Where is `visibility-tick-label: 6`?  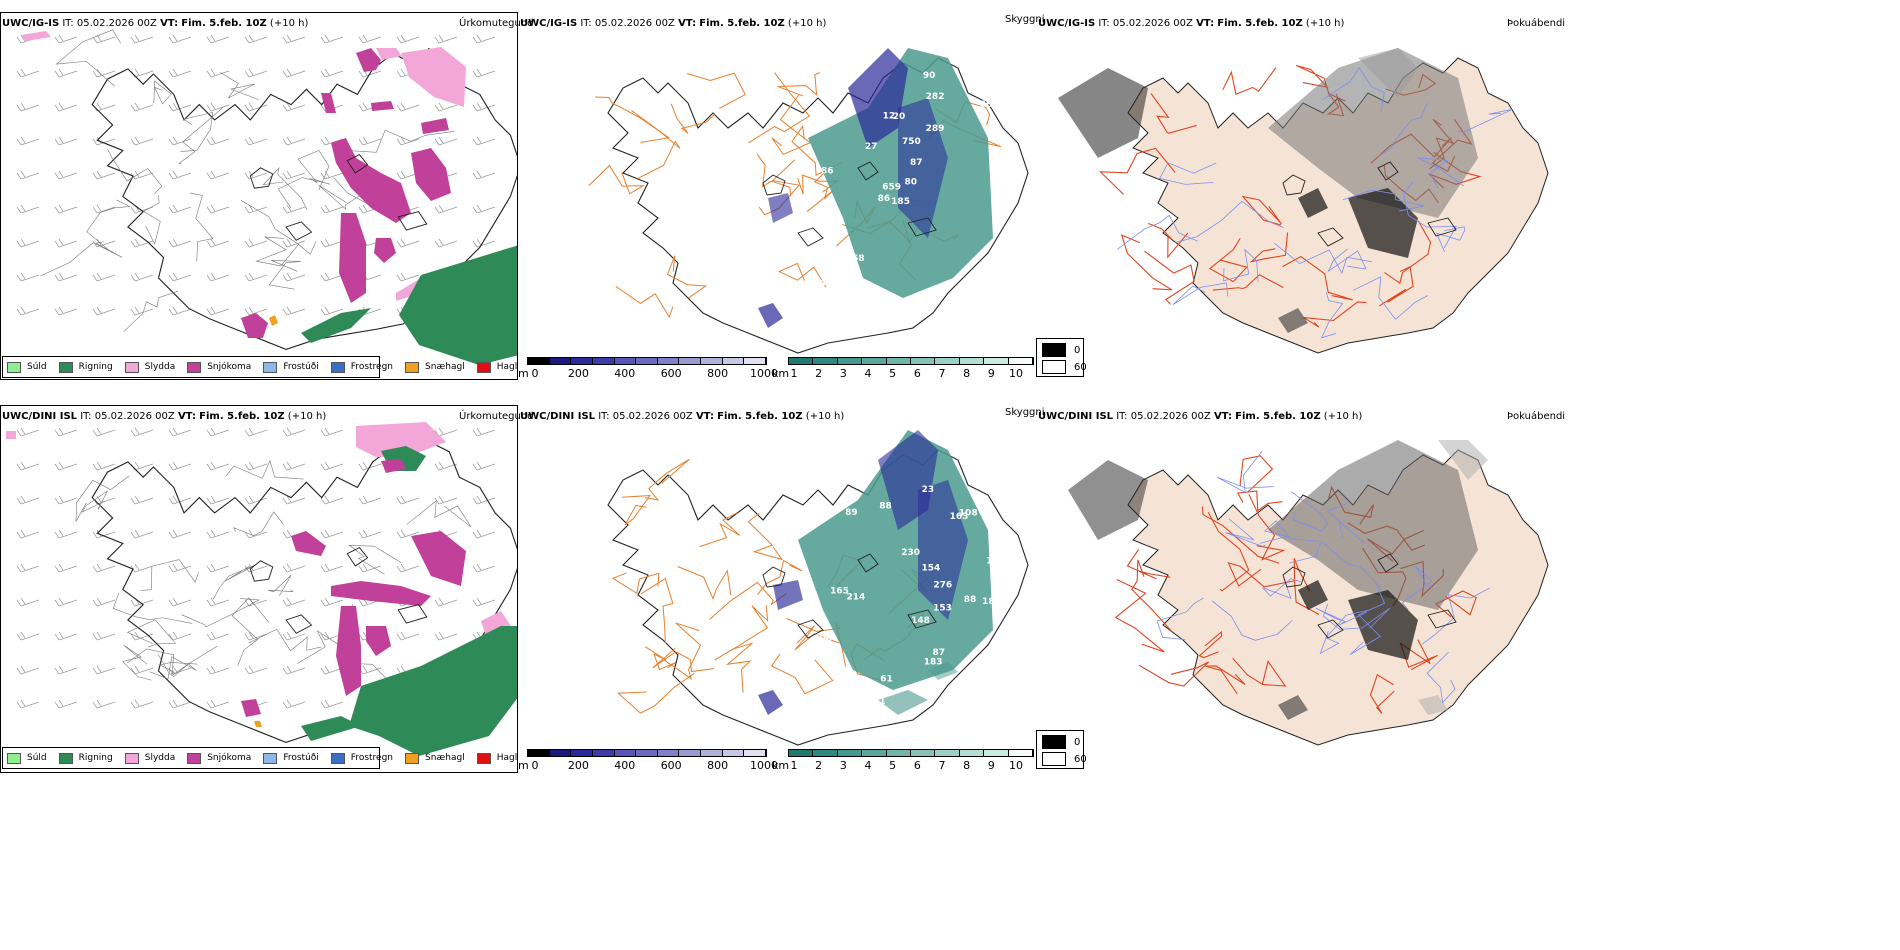
visibility-tick-label: 6 is located at coordinates (917, 373).